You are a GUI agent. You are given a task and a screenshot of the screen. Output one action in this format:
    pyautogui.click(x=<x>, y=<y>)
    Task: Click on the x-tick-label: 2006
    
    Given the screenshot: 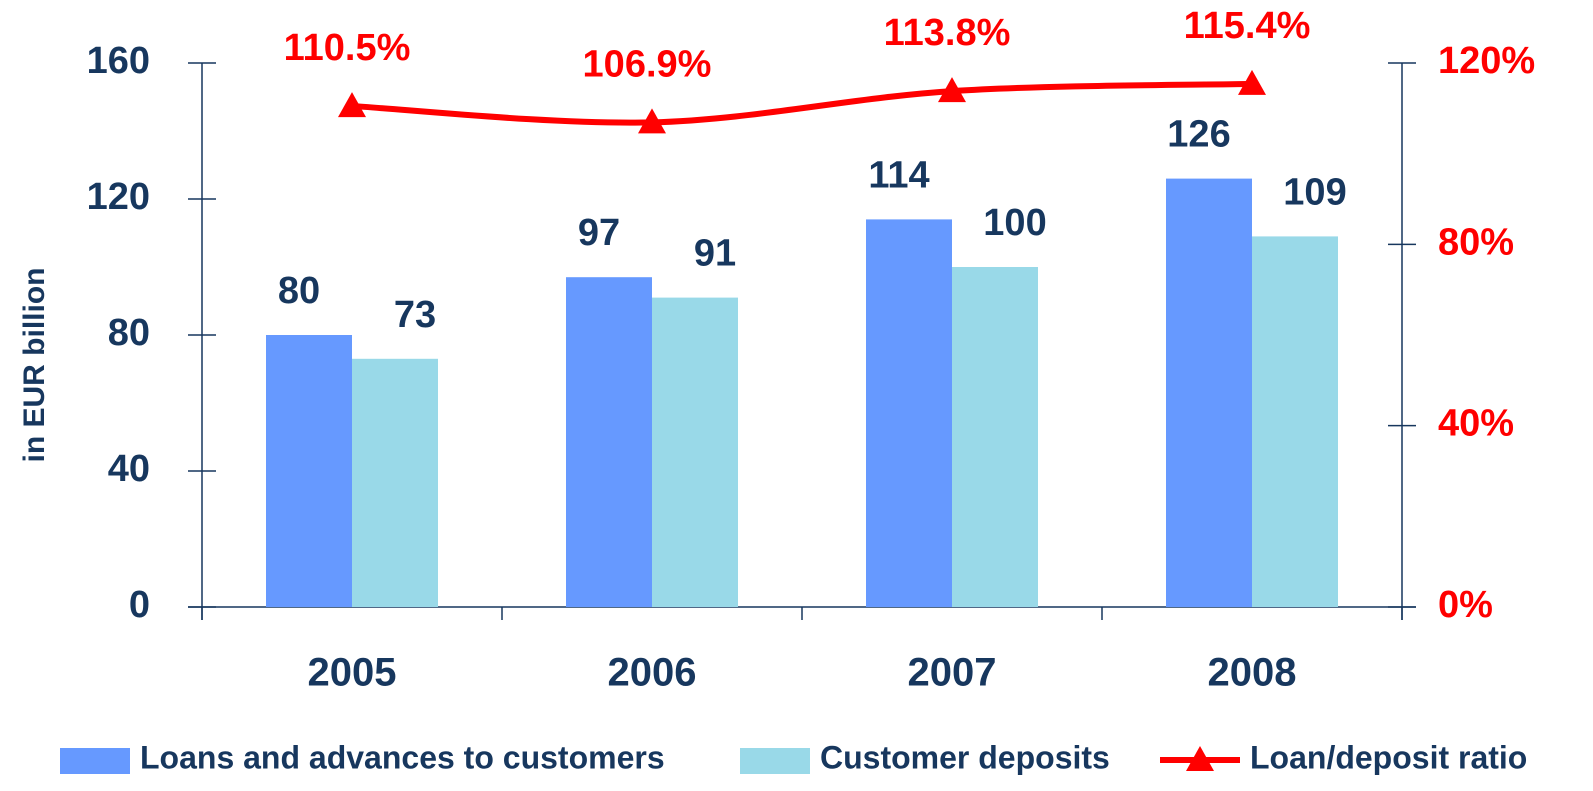 What is the action you would take?
    pyautogui.click(x=652, y=673)
    